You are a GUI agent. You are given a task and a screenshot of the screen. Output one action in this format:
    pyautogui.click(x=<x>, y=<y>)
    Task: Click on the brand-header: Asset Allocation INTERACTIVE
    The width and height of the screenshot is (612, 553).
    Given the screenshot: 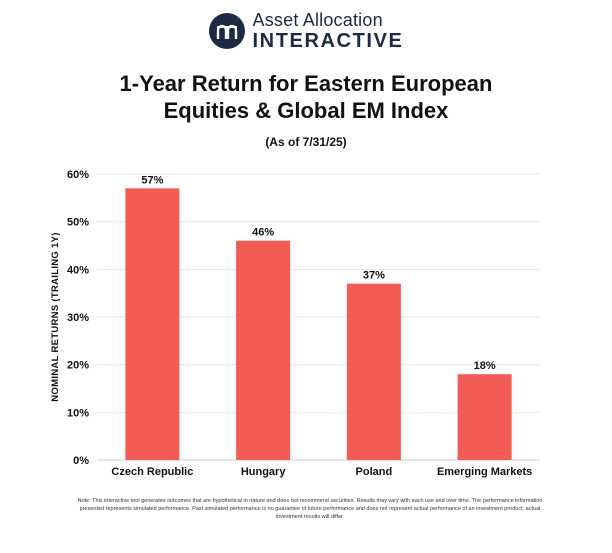 What is the action you would take?
    pyautogui.click(x=306, y=31)
    